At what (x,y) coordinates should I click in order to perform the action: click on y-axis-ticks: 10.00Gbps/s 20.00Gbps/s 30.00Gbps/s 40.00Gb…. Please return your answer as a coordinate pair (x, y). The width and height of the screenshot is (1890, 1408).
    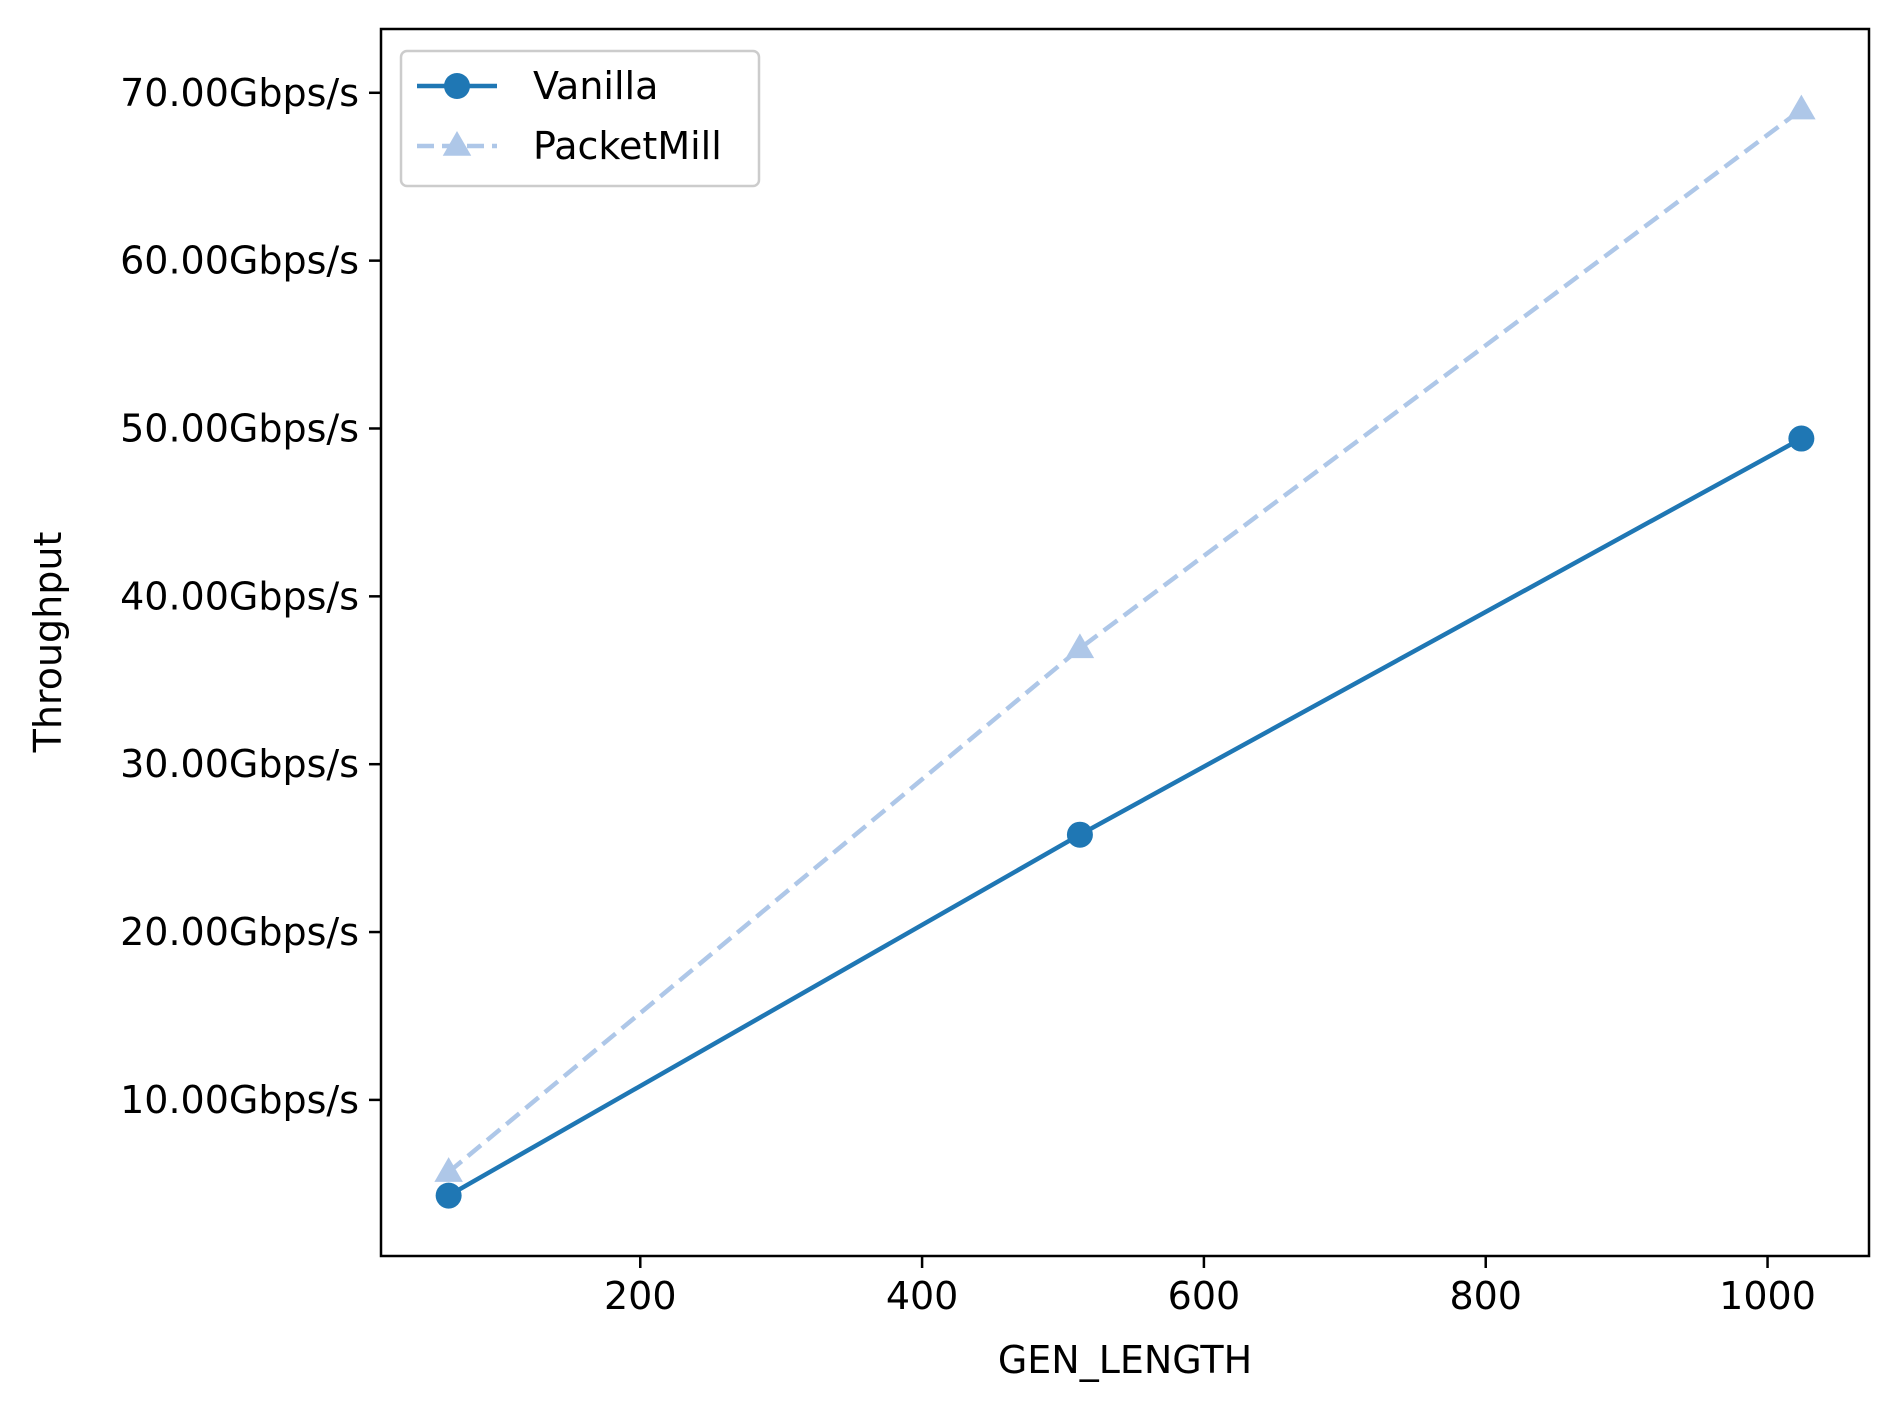
    Looking at the image, I should click on (250, 596).